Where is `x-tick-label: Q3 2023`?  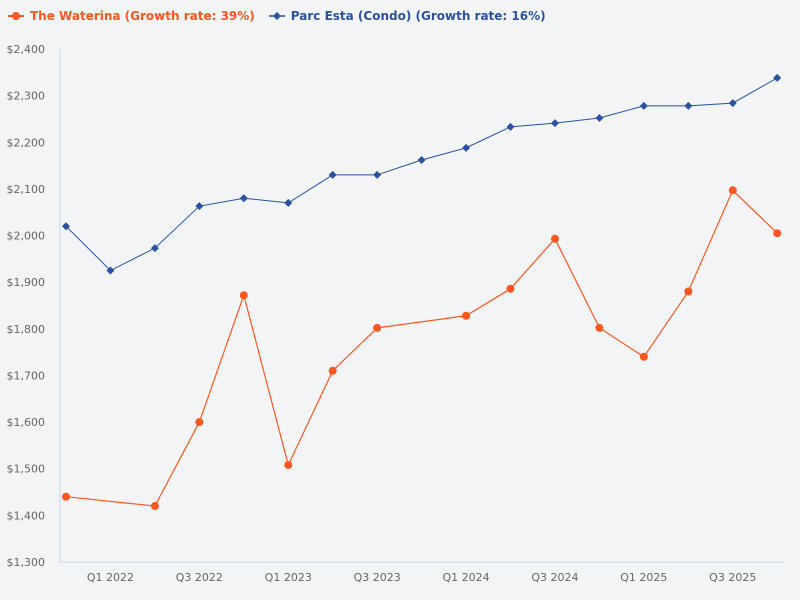
x-tick-label: Q3 2023 is located at coordinates (377, 577).